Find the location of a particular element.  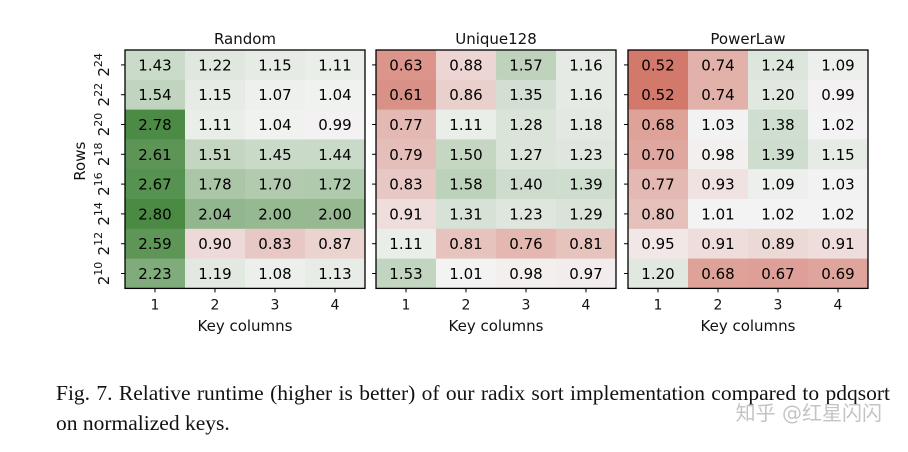

cell-value-label: 1.22 is located at coordinates (214, 65).